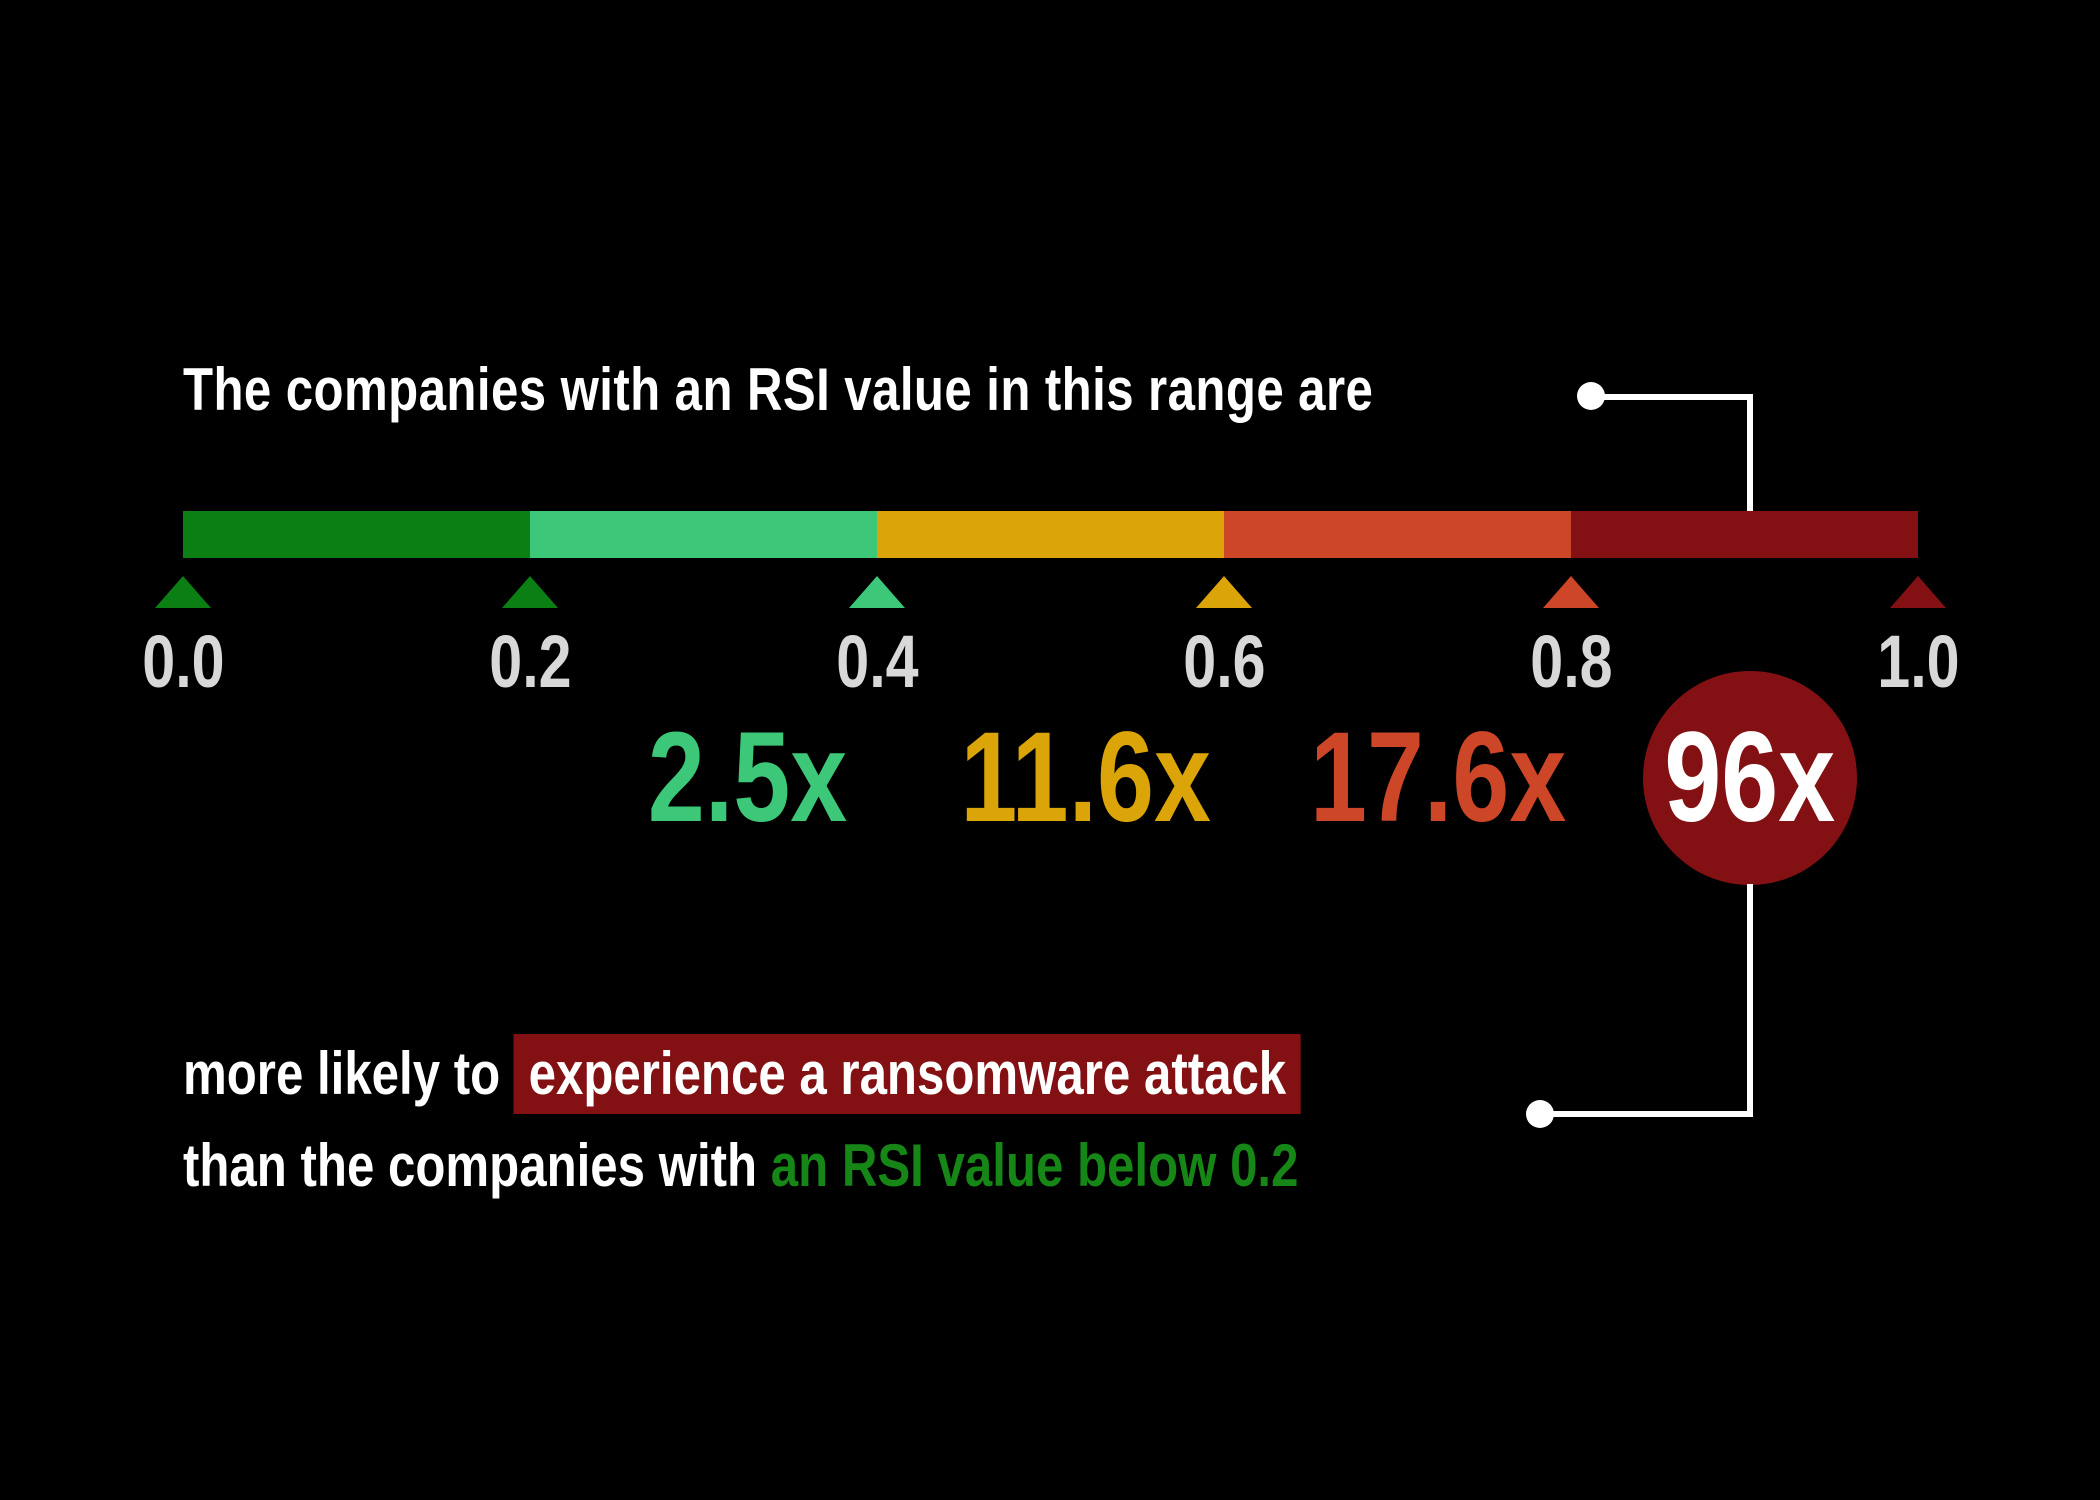 Image resolution: width=2100 pixels, height=1500 pixels. I want to click on tick-label-0.6: 0.6, so click(1224, 661).